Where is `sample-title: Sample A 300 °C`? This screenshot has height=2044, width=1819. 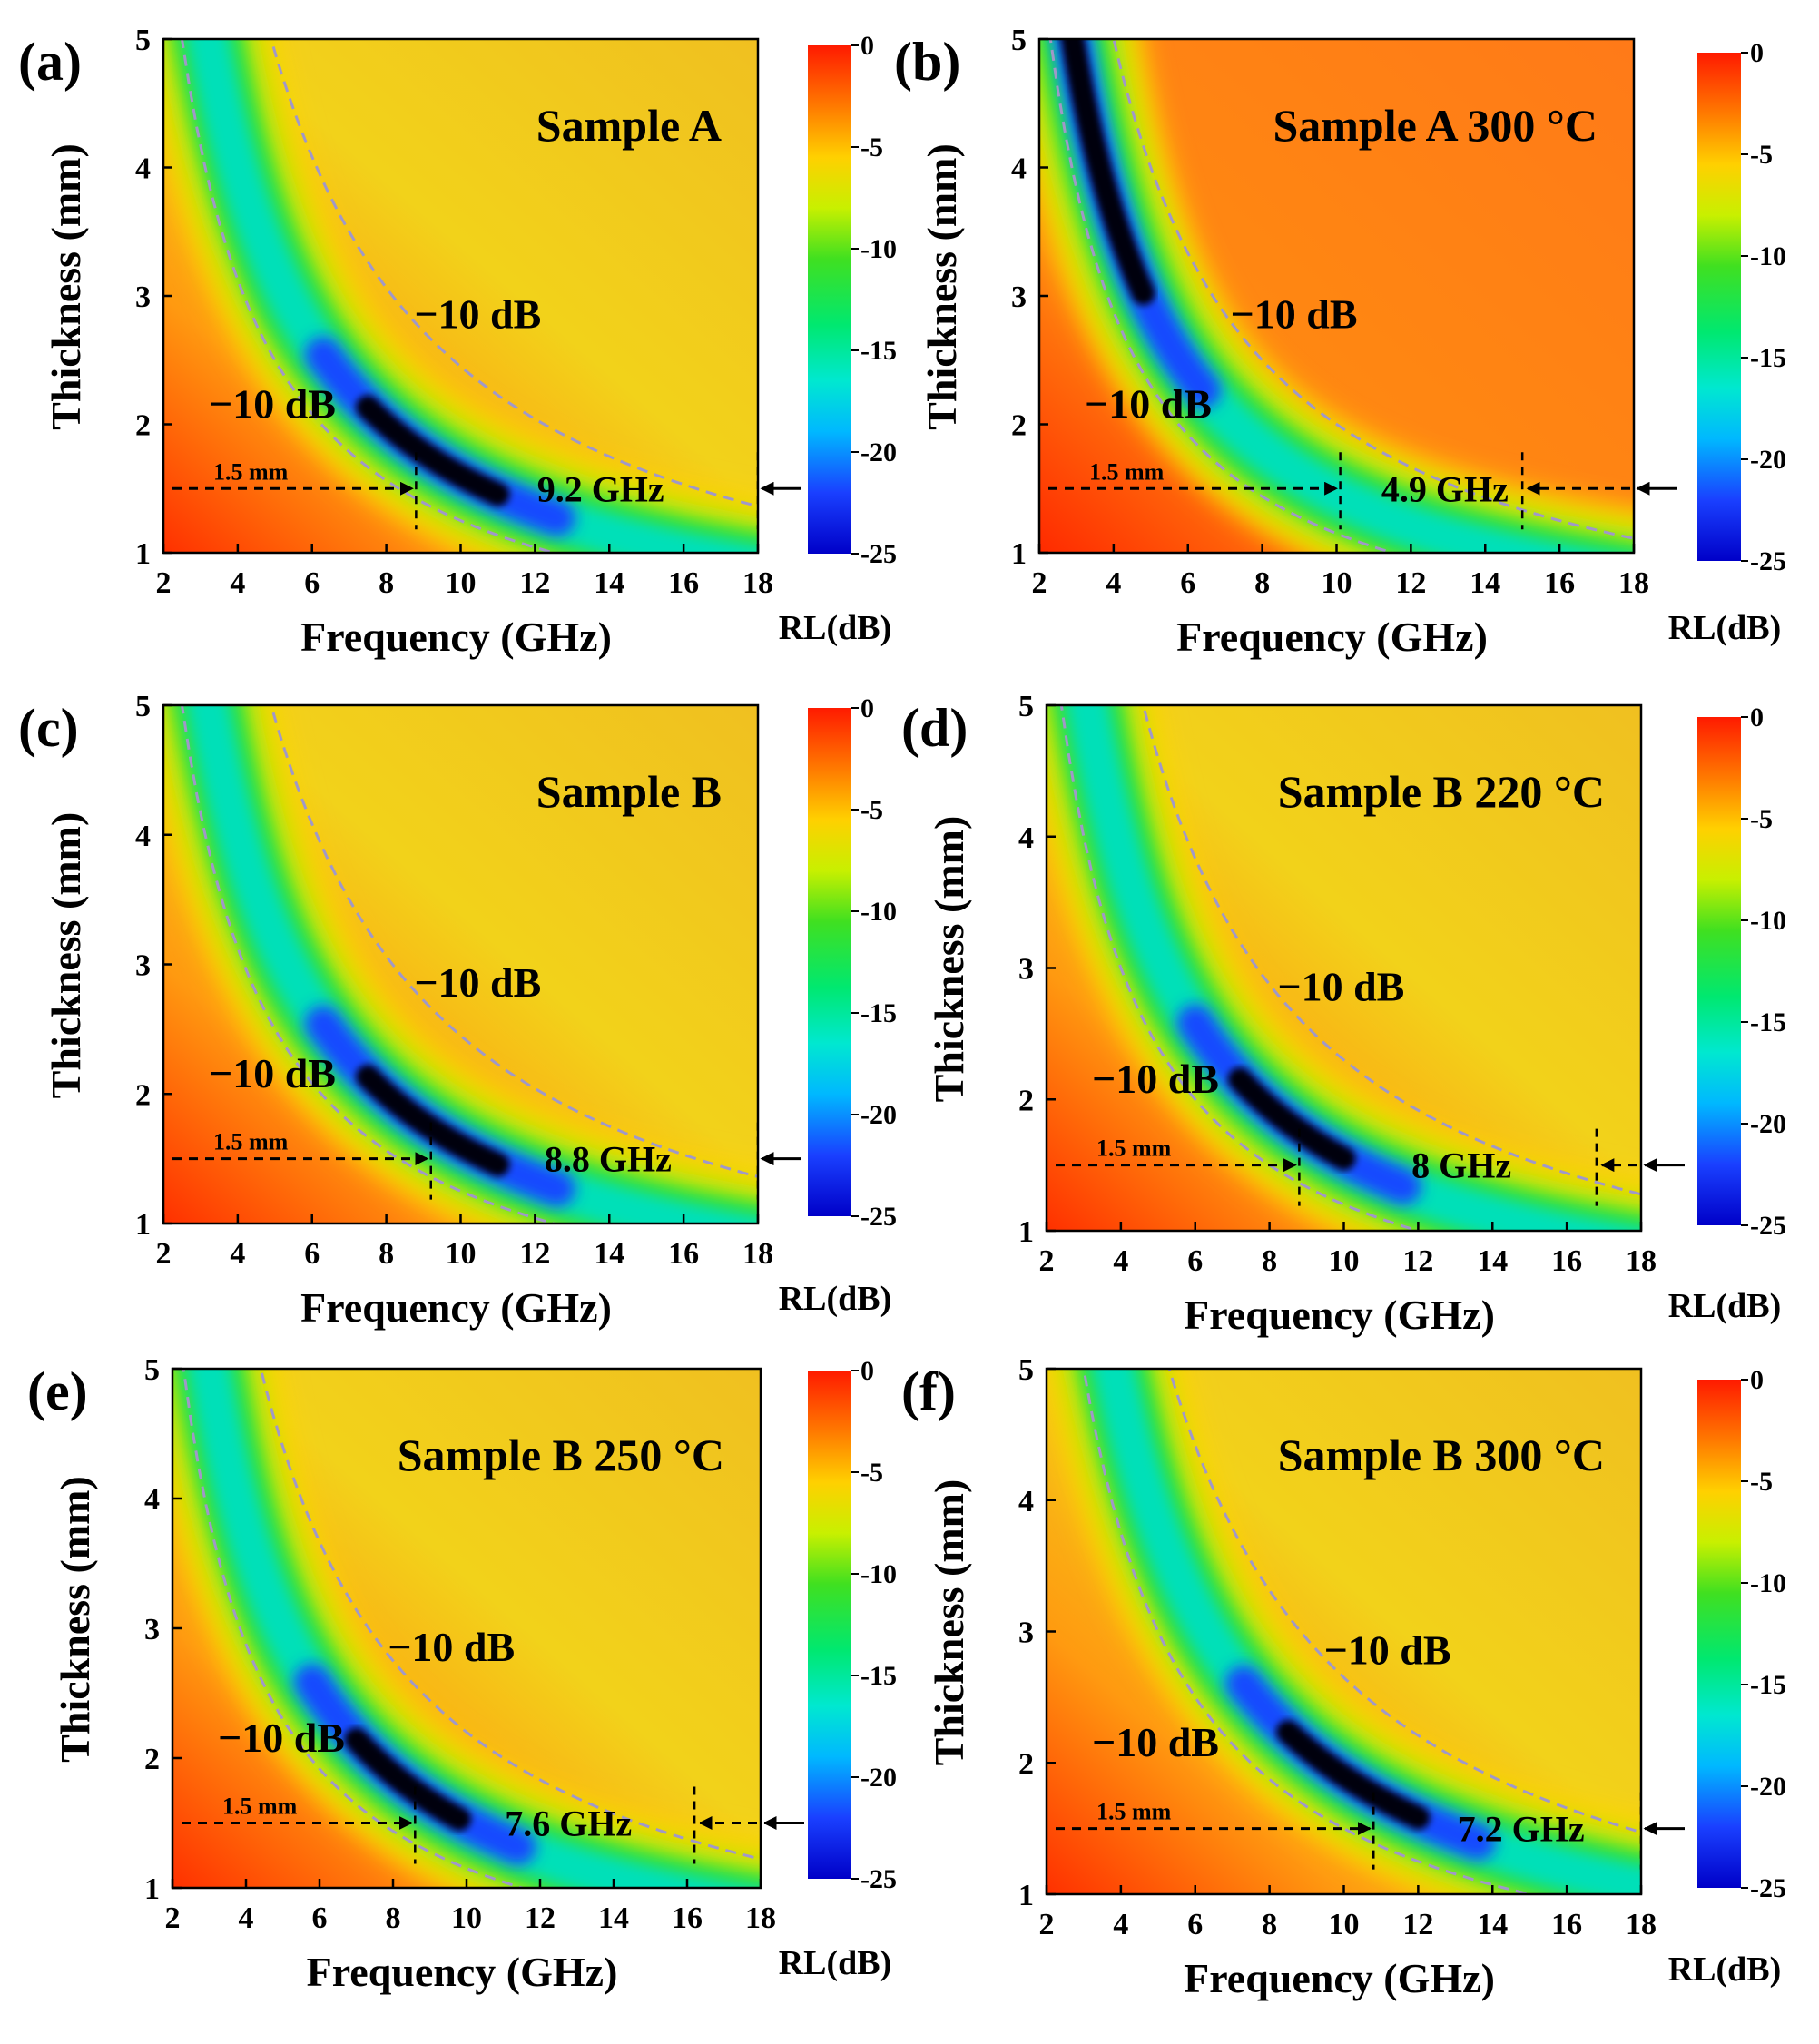
sample-title: Sample A 300 °C is located at coordinates (1435, 125).